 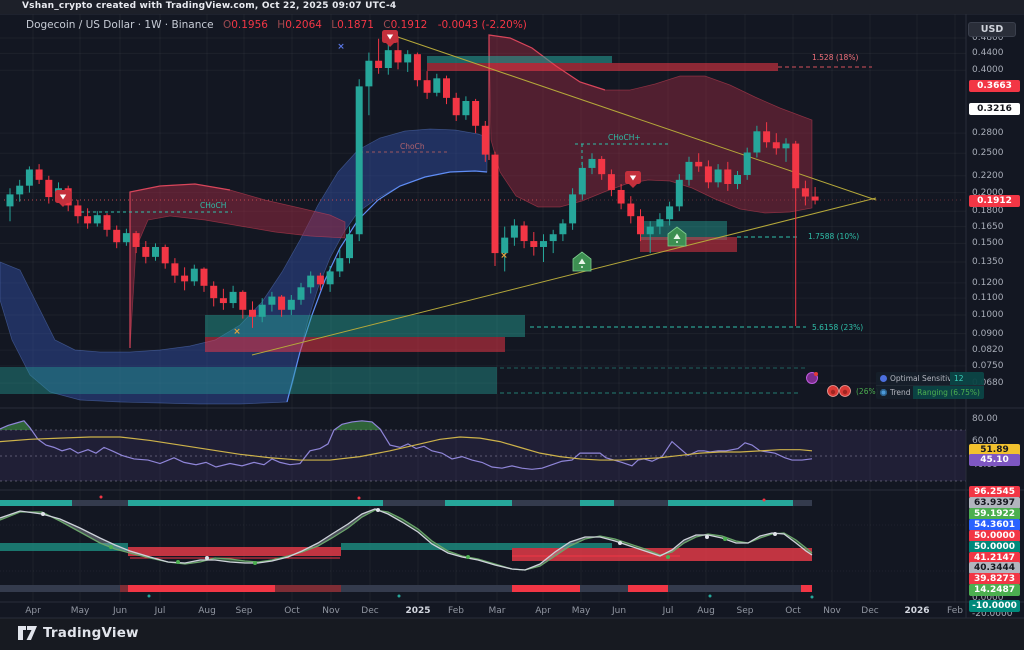 What do you see at coordinates (482, 25) in the screenshot?
I see `change-value: -0.0043 (-2.20%)` at bounding box center [482, 25].